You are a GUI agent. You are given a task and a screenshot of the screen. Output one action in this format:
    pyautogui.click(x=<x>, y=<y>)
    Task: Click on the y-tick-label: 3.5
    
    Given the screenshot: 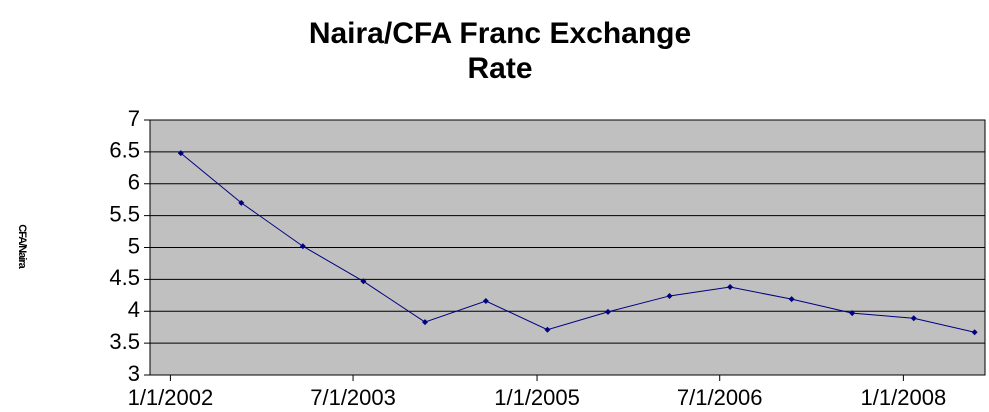 What is the action you would take?
    pyautogui.click(x=124, y=341)
    